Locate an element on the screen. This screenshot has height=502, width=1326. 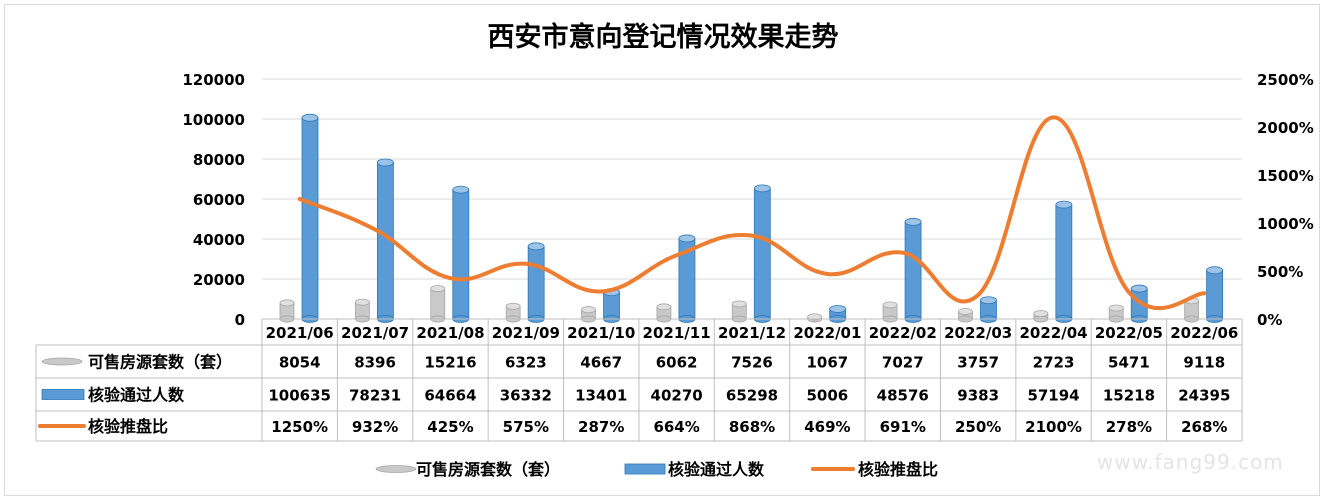
category-label: 2021/11 is located at coordinates (677, 333).